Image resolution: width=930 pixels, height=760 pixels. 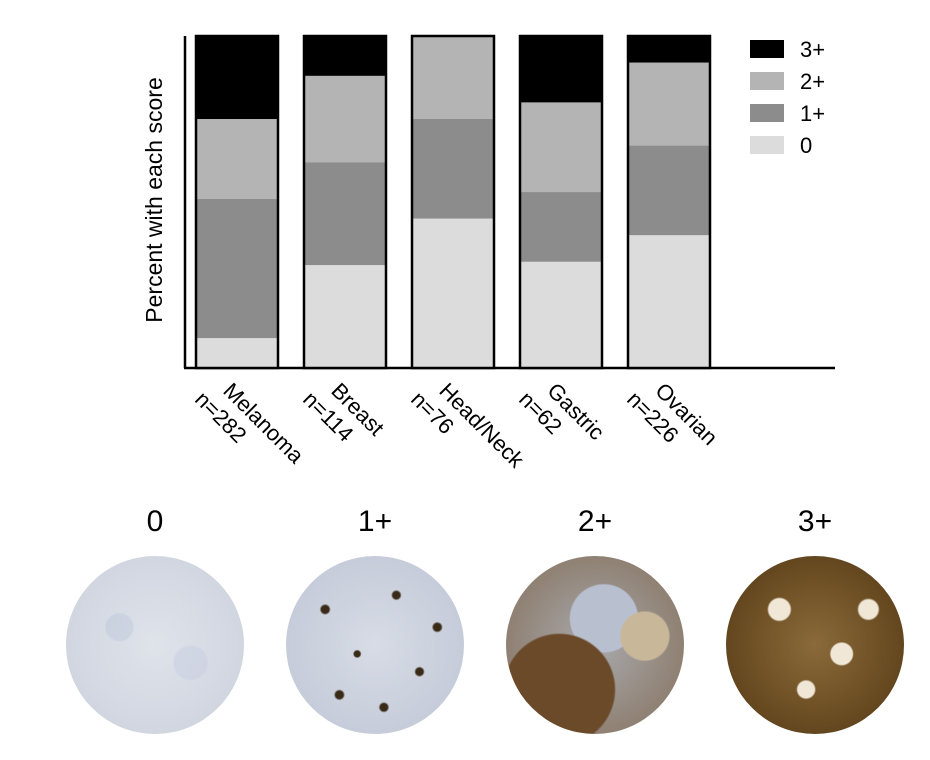 I want to click on bar-segment-head-neck-2plus, so click(x=453, y=77).